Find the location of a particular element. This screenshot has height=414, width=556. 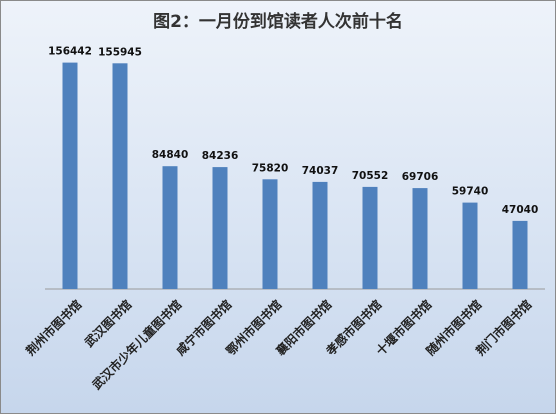

data-label: 84840 is located at coordinates (170, 155).